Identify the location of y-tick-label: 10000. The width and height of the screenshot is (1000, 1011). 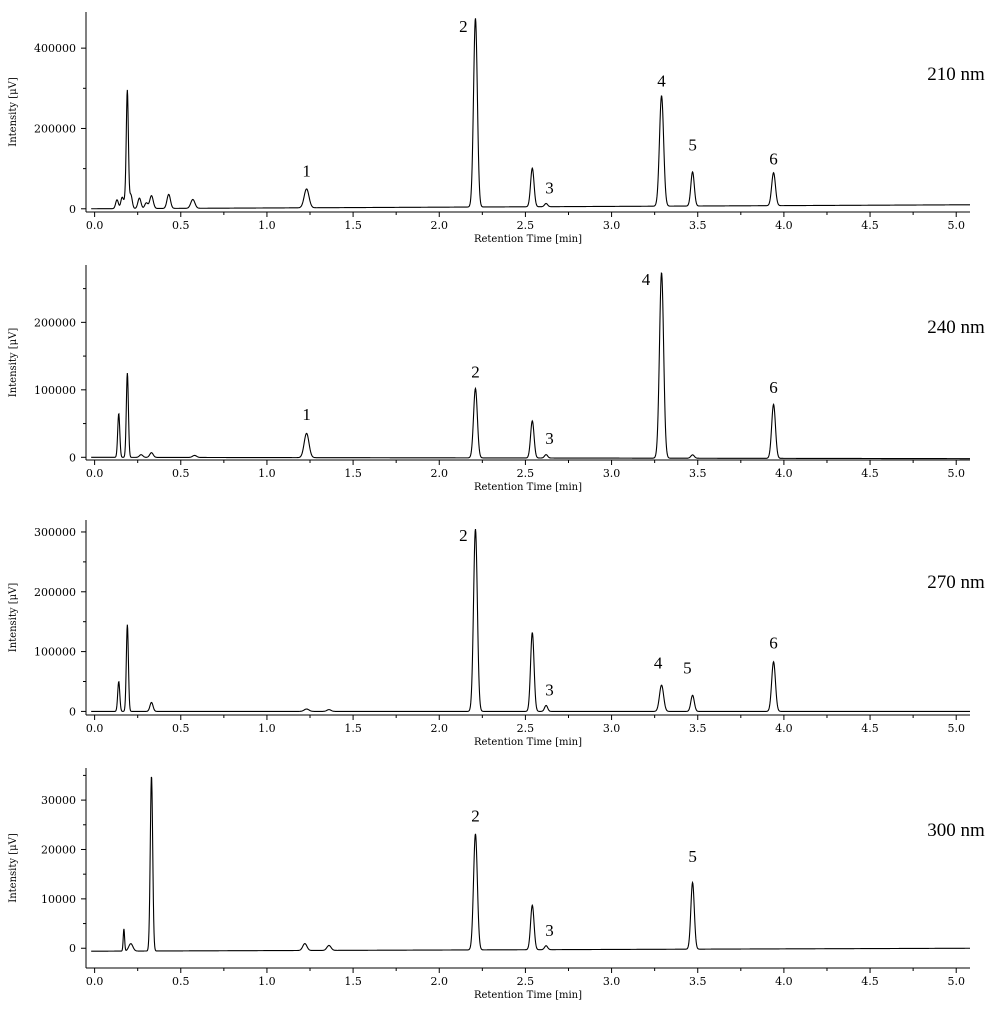
(58, 899).